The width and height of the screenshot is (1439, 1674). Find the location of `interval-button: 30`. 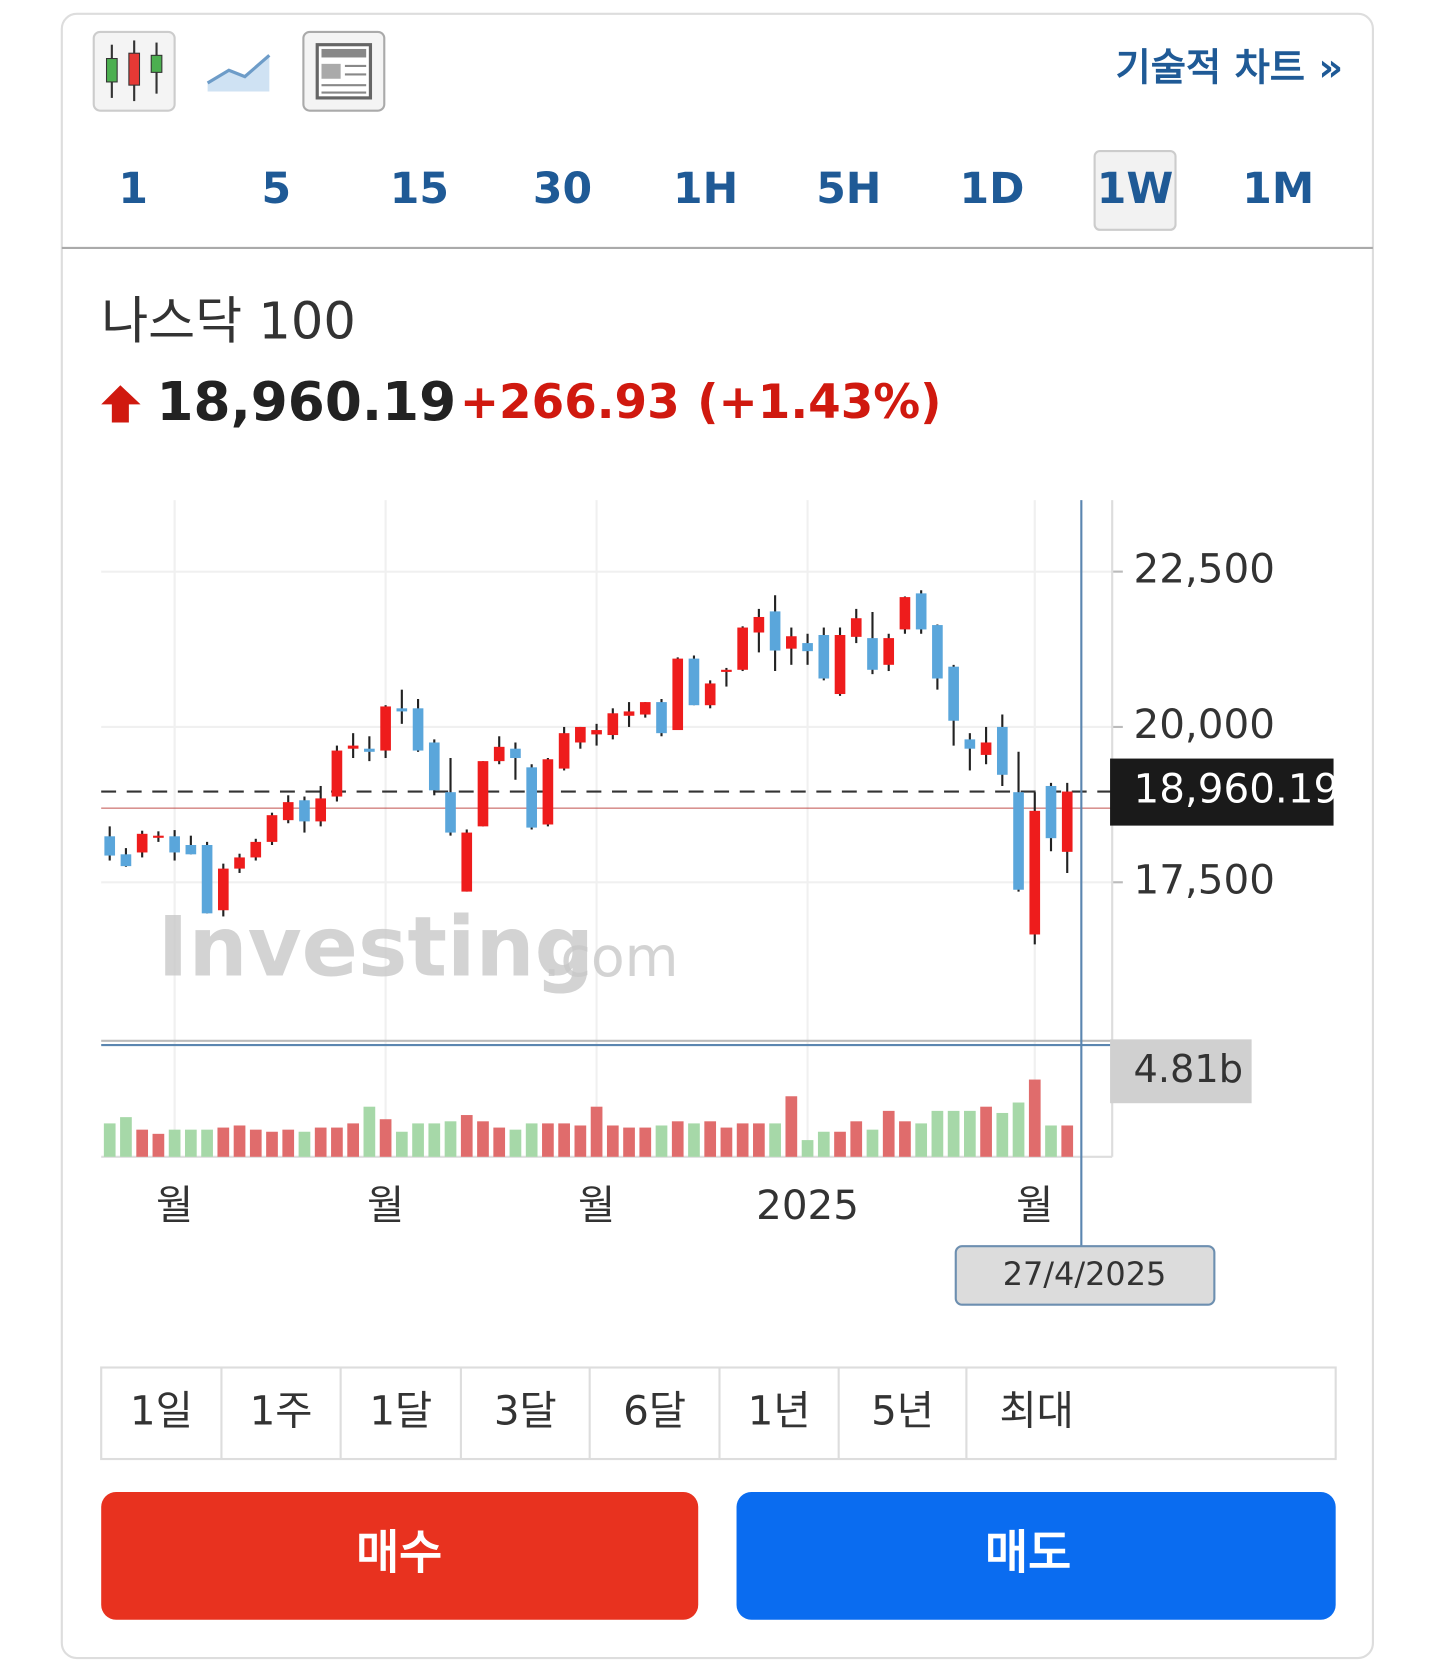

interval-button: 30 is located at coordinates (562, 189).